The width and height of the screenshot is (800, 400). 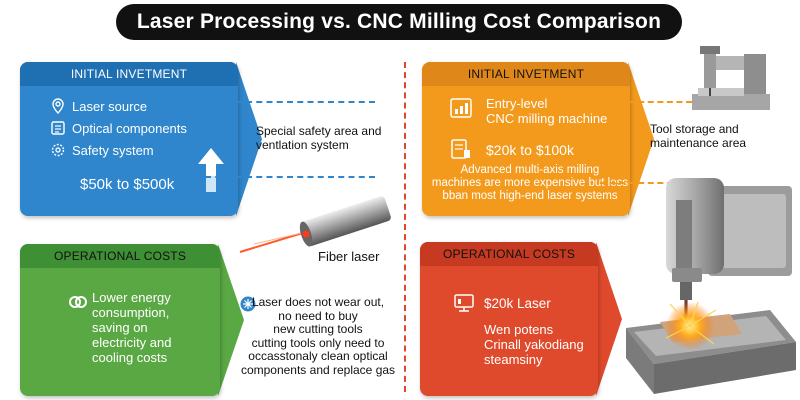 I want to click on fiber-laser-illustration, so click(x=315, y=224).